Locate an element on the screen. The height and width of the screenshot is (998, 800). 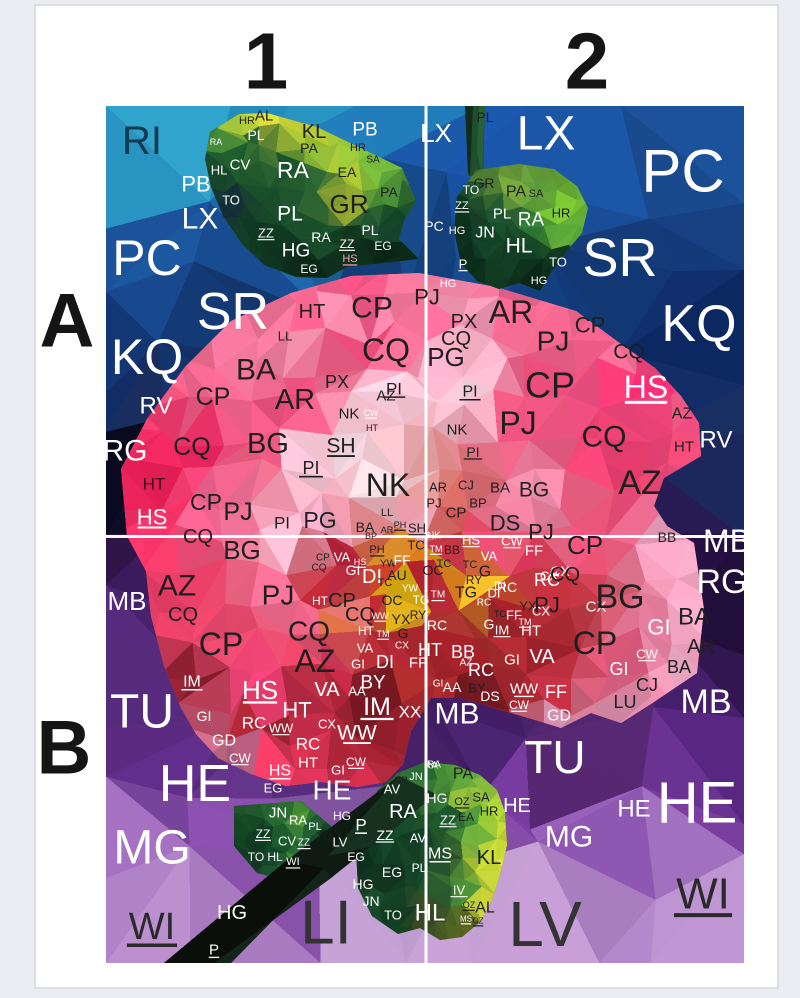
svg-text: RA is located at coordinates (321, 237).